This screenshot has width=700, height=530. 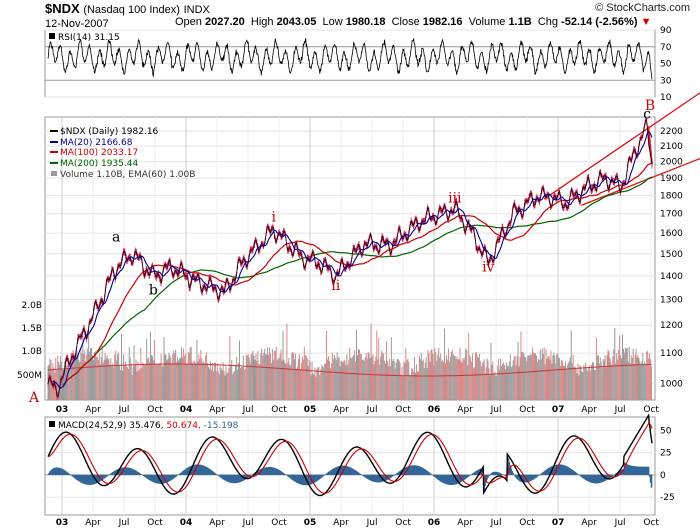 I want to click on chg-label: Chg, so click(x=547, y=22).